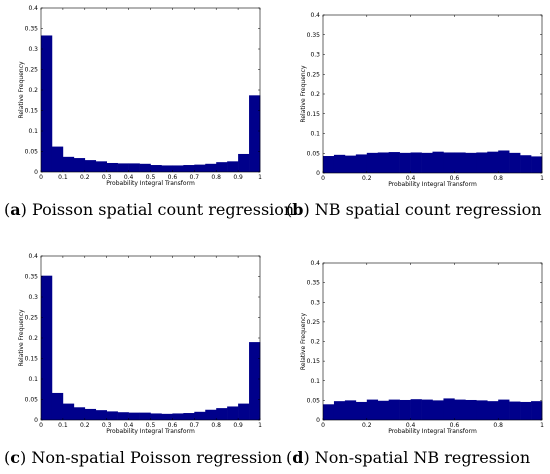  What do you see at coordinates (238, 177) in the screenshot?
I see `x-tick-label: 0.9` at bounding box center [238, 177].